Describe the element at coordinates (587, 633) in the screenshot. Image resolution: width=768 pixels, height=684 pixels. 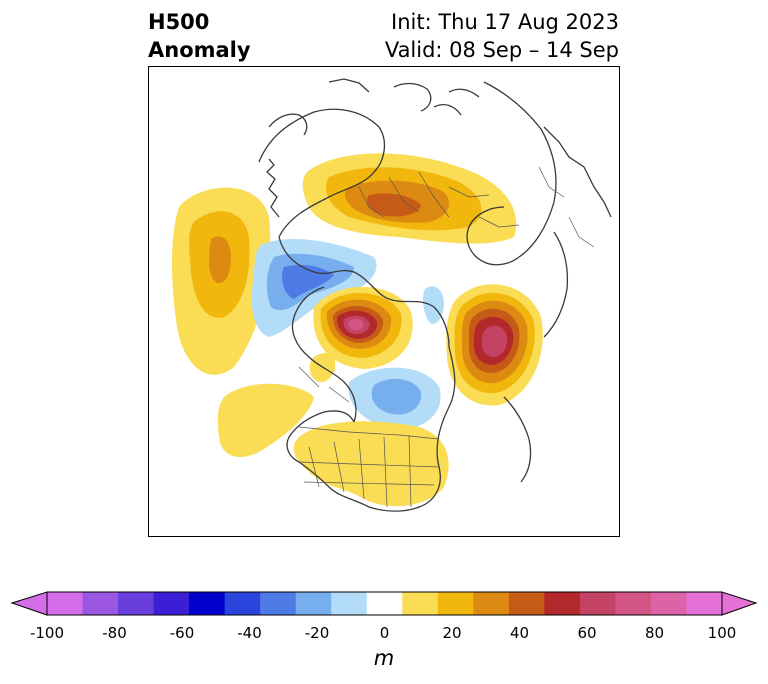
I see `colorbar-tick-label: 60` at that location.